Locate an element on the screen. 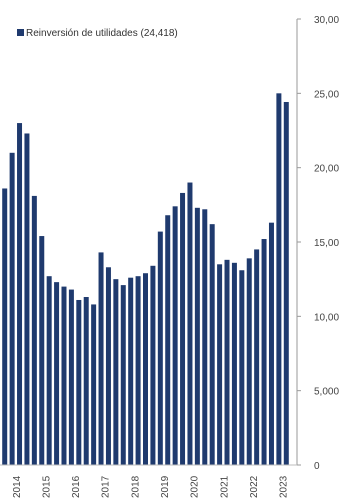  x-tick-label: 2021 is located at coordinates (224, 486).